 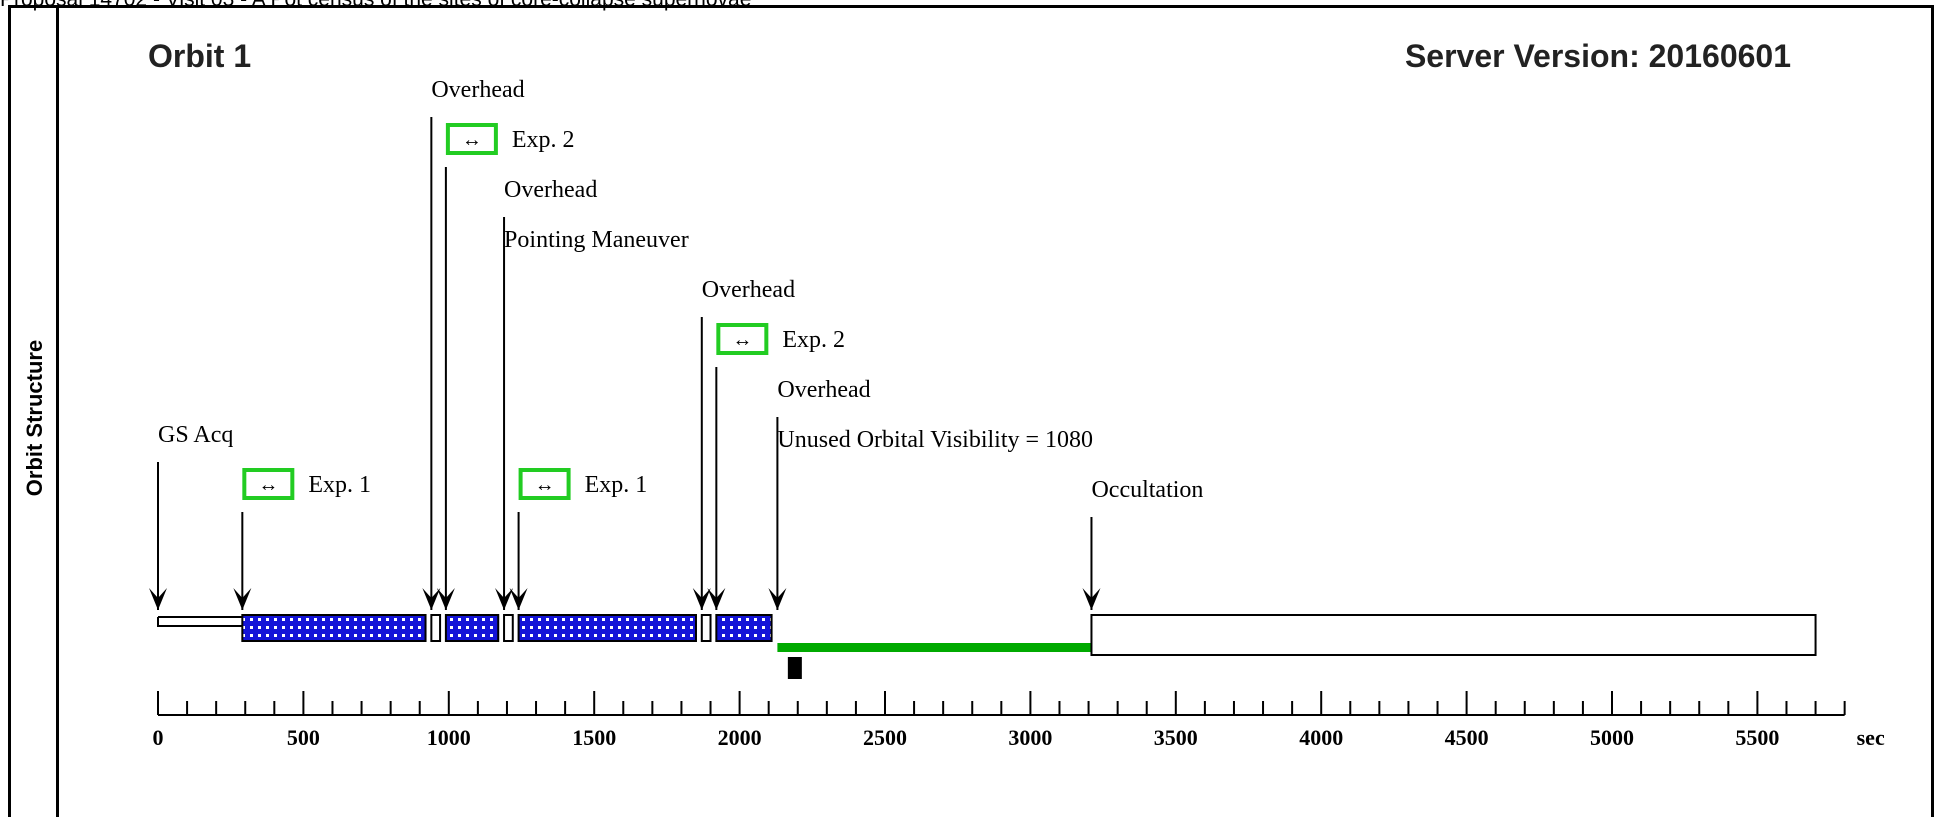 What do you see at coordinates (885, 737) in the screenshot?
I see `tick-label: 2500` at bounding box center [885, 737].